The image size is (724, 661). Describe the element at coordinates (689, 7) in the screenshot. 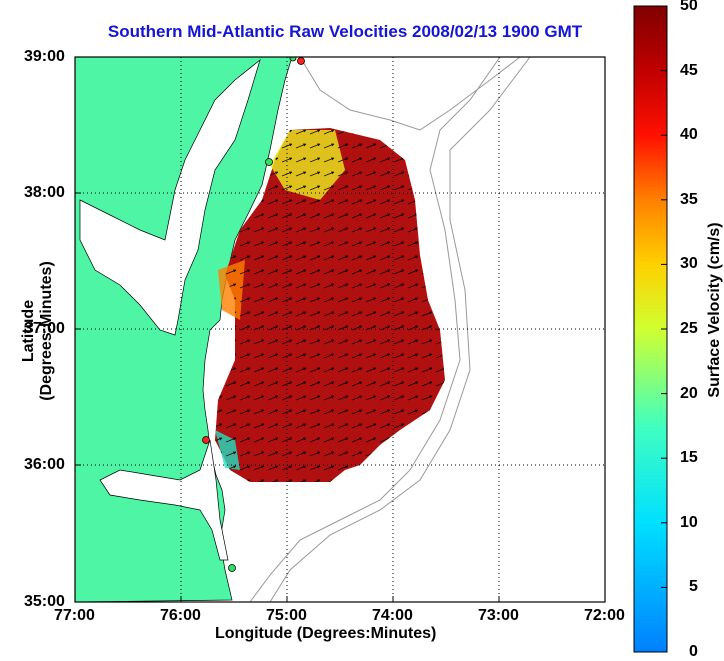

I see `colorbar-tick-label: 50` at that location.